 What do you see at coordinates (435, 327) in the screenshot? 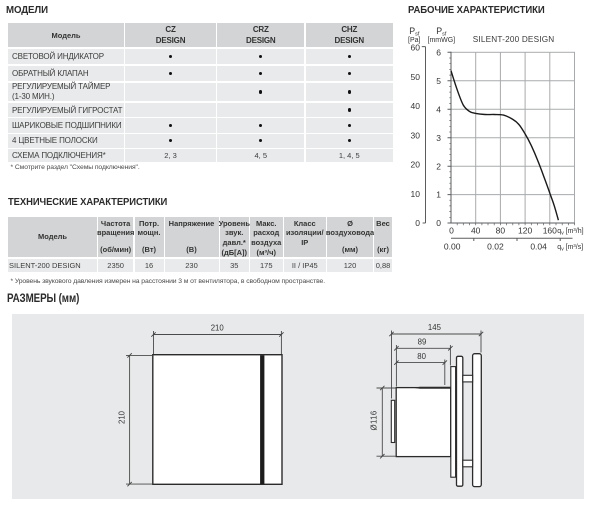
I see `svg-text: 145` at bounding box center [435, 327].